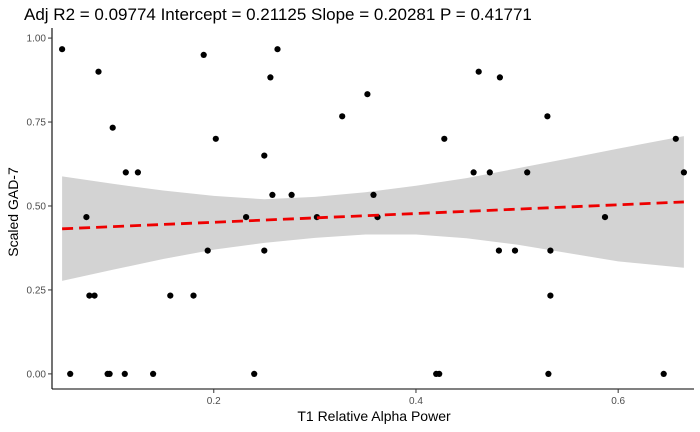  Describe the element at coordinates (37, 290) in the screenshot. I see `y-tick-label: 0.25` at that location.